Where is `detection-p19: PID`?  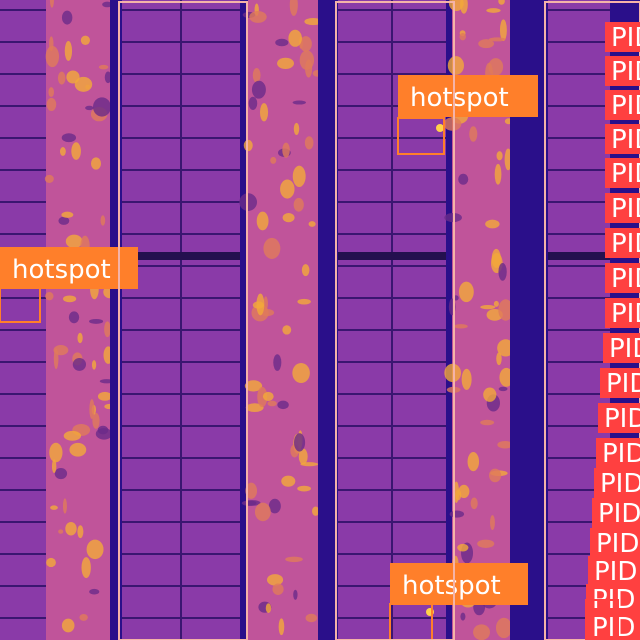 detection-p19: PID is located at coordinates (612, 619).